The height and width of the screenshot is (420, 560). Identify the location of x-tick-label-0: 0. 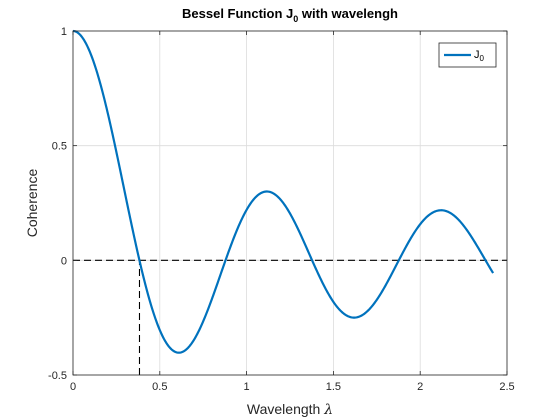
(73, 387).